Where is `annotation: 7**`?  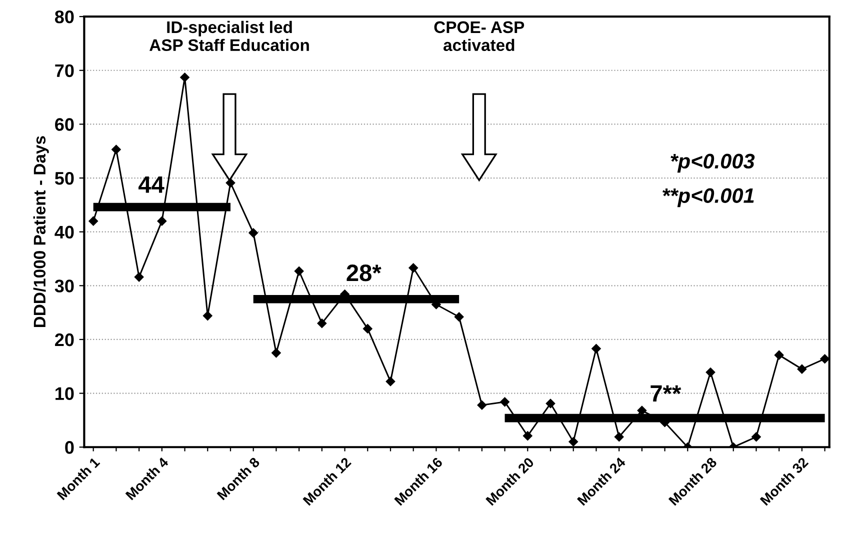 annotation: 7** is located at coordinates (666, 393).